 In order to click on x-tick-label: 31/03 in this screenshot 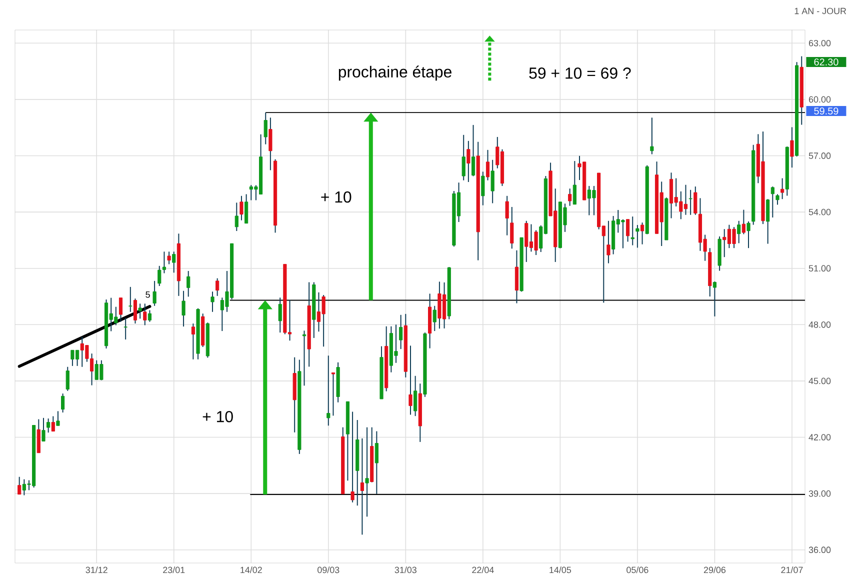, I will do `click(405, 570)`.